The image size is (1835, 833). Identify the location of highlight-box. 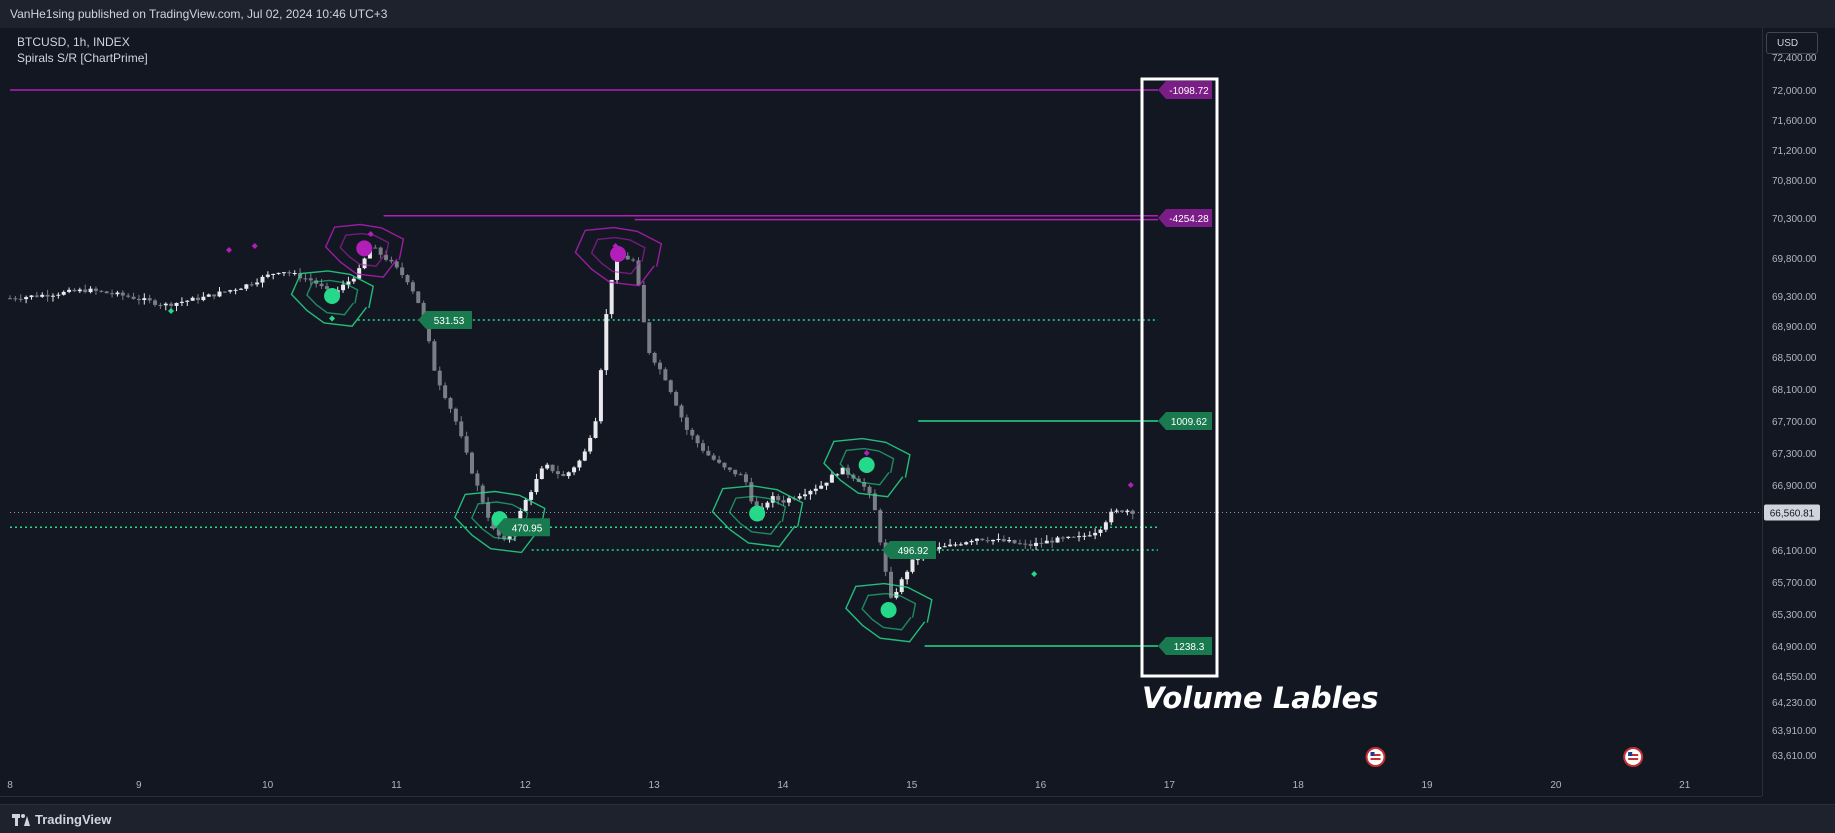
(1179, 377).